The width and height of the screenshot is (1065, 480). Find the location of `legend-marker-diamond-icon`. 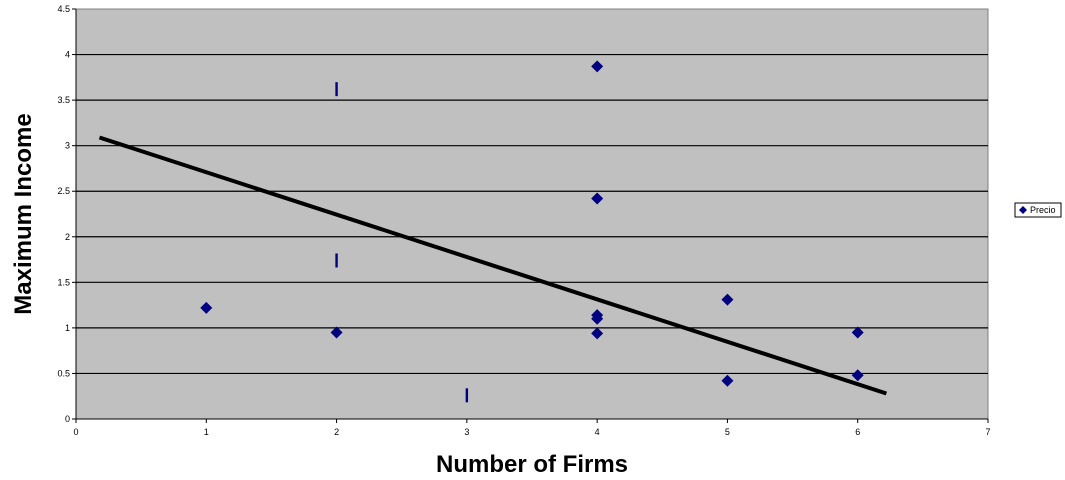

legend-marker-diamond-icon is located at coordinates (1023, 210).